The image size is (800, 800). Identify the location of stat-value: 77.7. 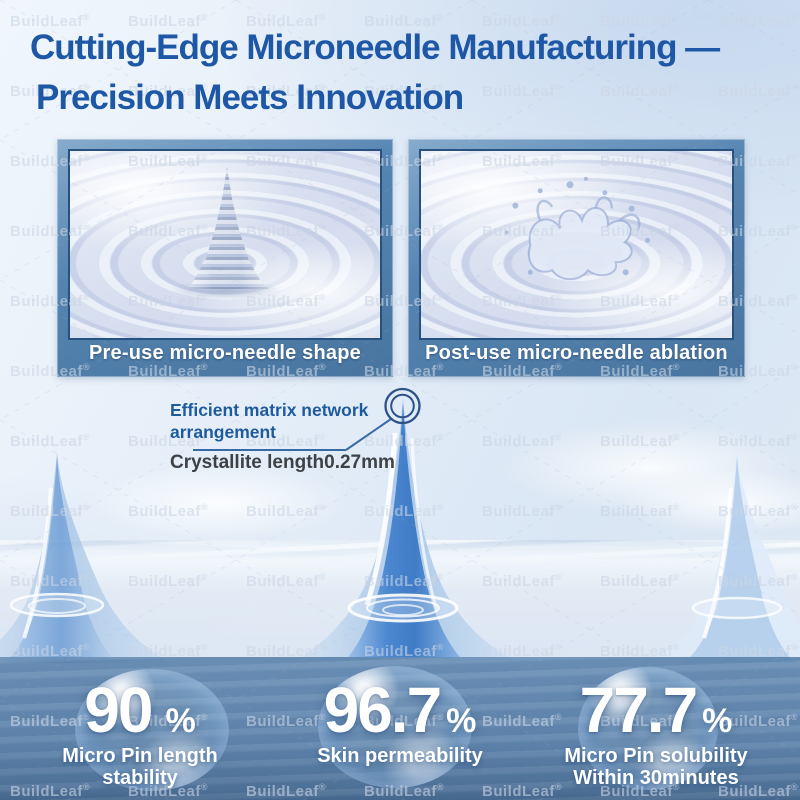
(639, 710).